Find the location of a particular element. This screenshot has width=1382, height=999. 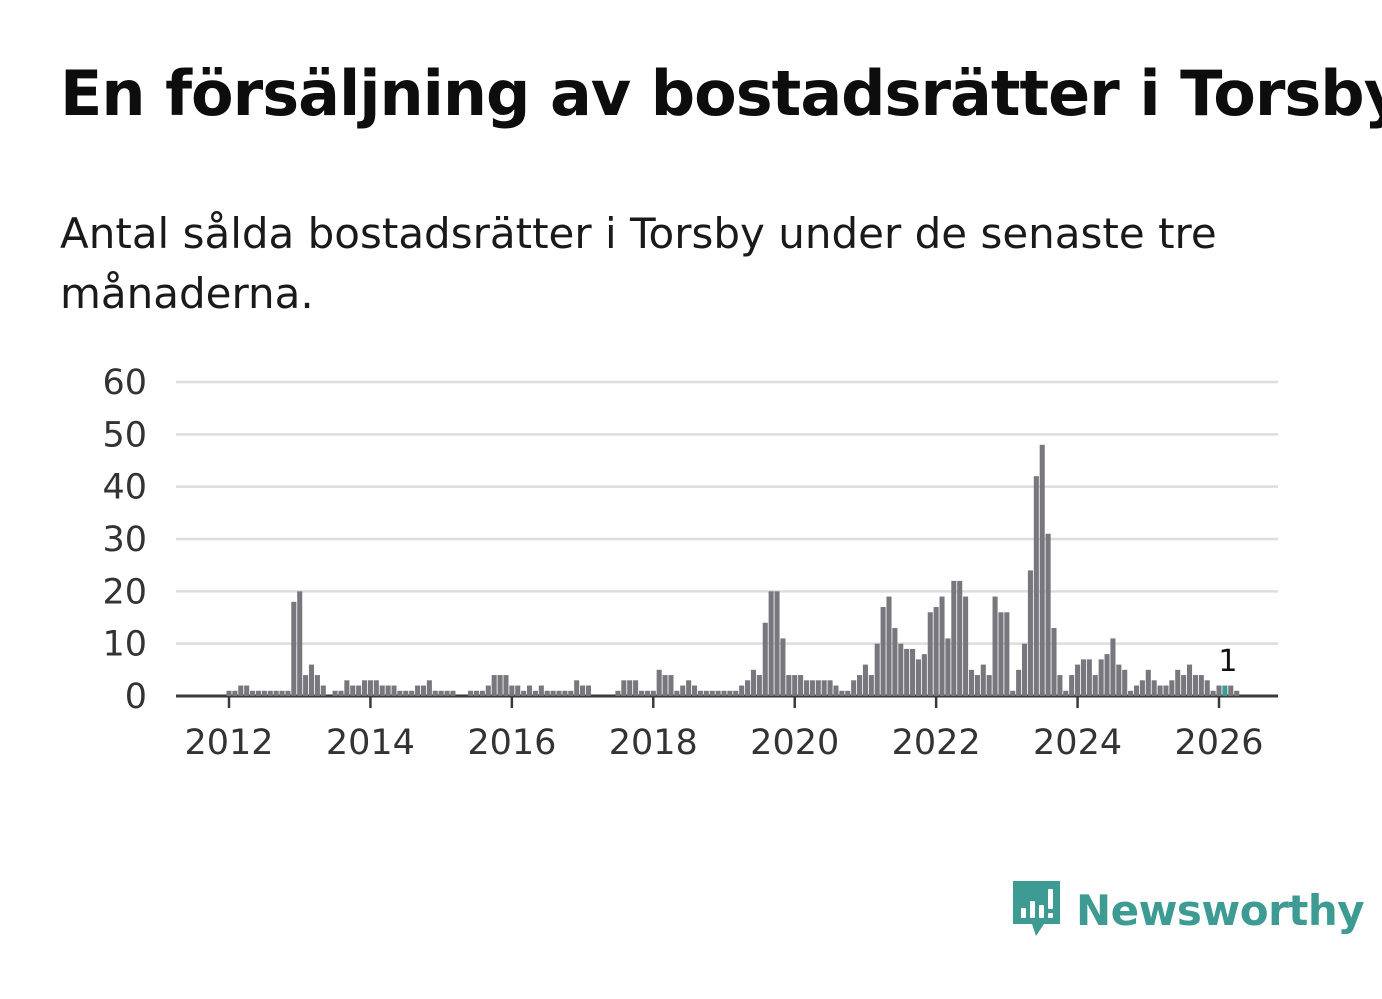

x-tick-label: 2022 is located at coordinates (936, 743).